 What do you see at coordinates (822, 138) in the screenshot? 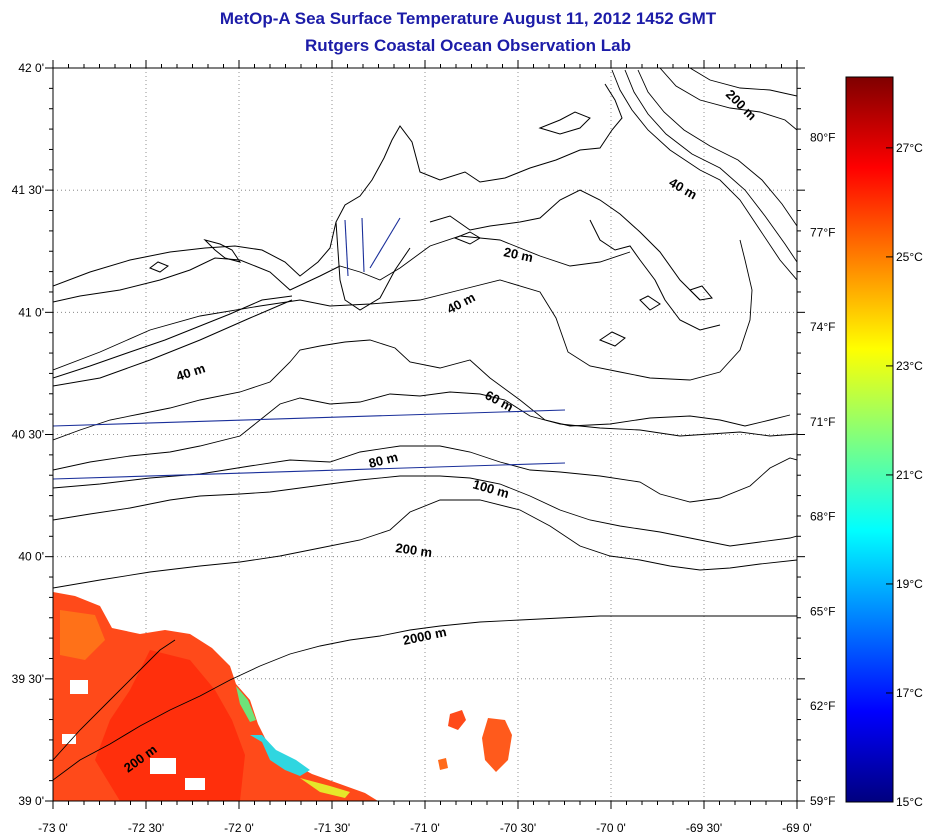
I see `fahrenheit-tick-label: 80°F` at bounding box center [822, 138].